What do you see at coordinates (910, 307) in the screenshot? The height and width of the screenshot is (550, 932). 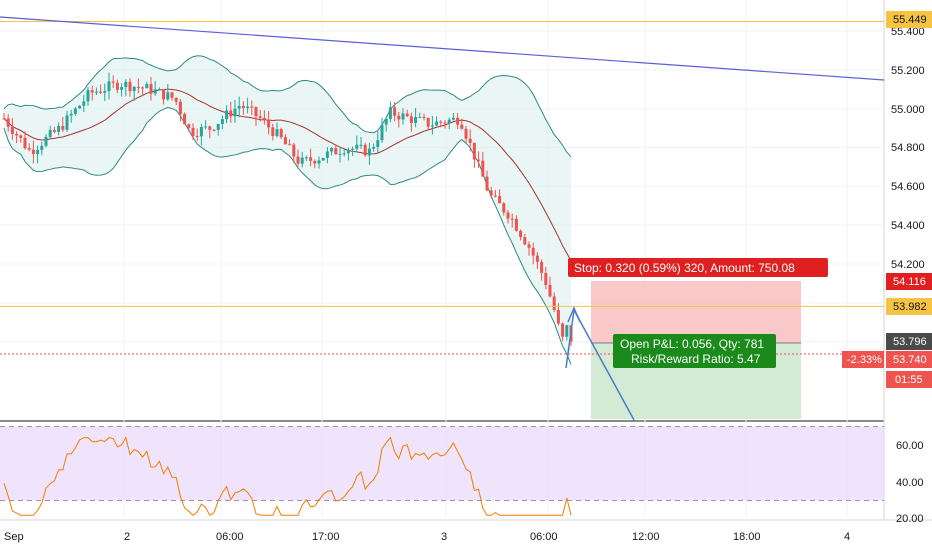 I see `svg-text: 53.982` at bounding box center [910, 307].